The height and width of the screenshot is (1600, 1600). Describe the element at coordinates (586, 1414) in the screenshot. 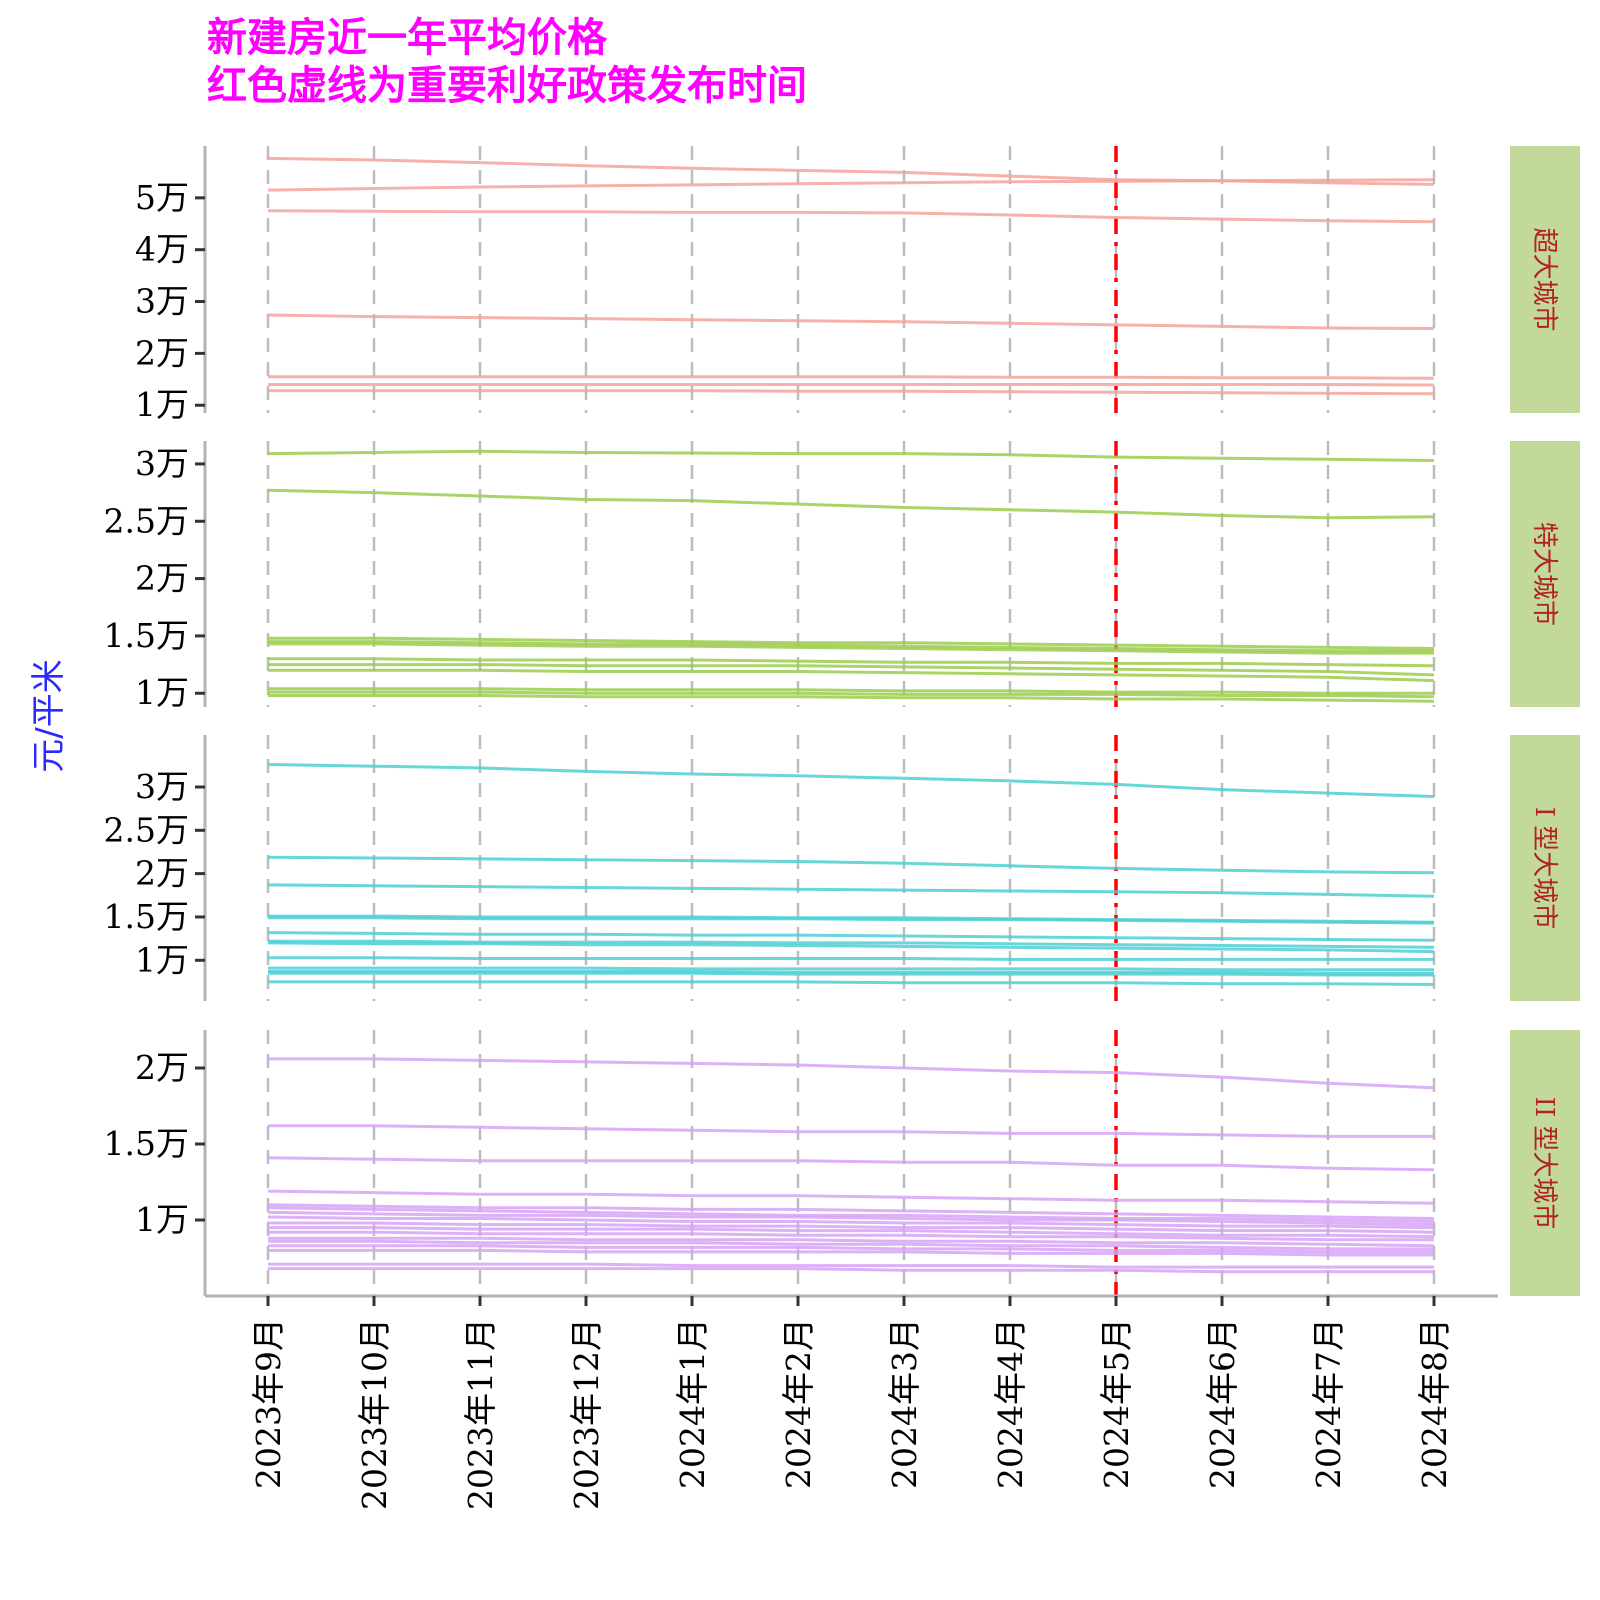

I see `x-tick-label: 2023年12月` at that location.